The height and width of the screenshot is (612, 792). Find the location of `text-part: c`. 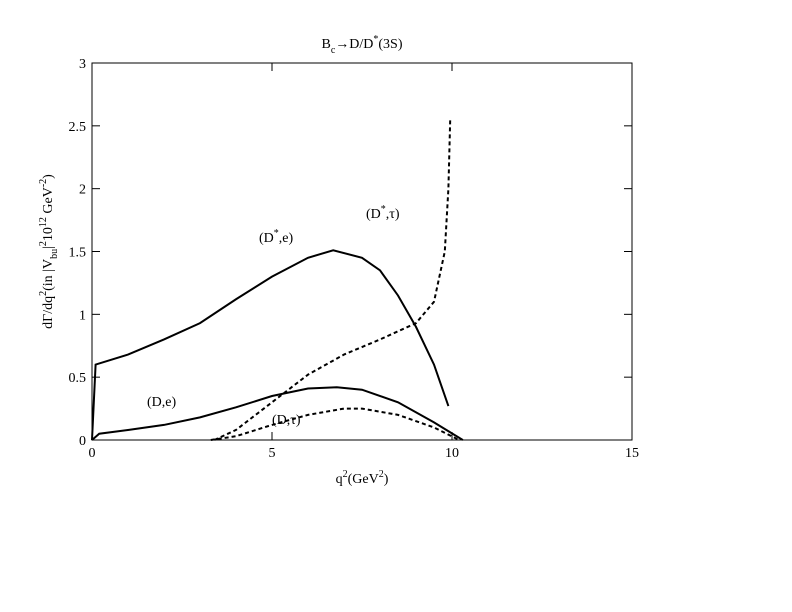

text-part: c is located at coordinates (333, 50).